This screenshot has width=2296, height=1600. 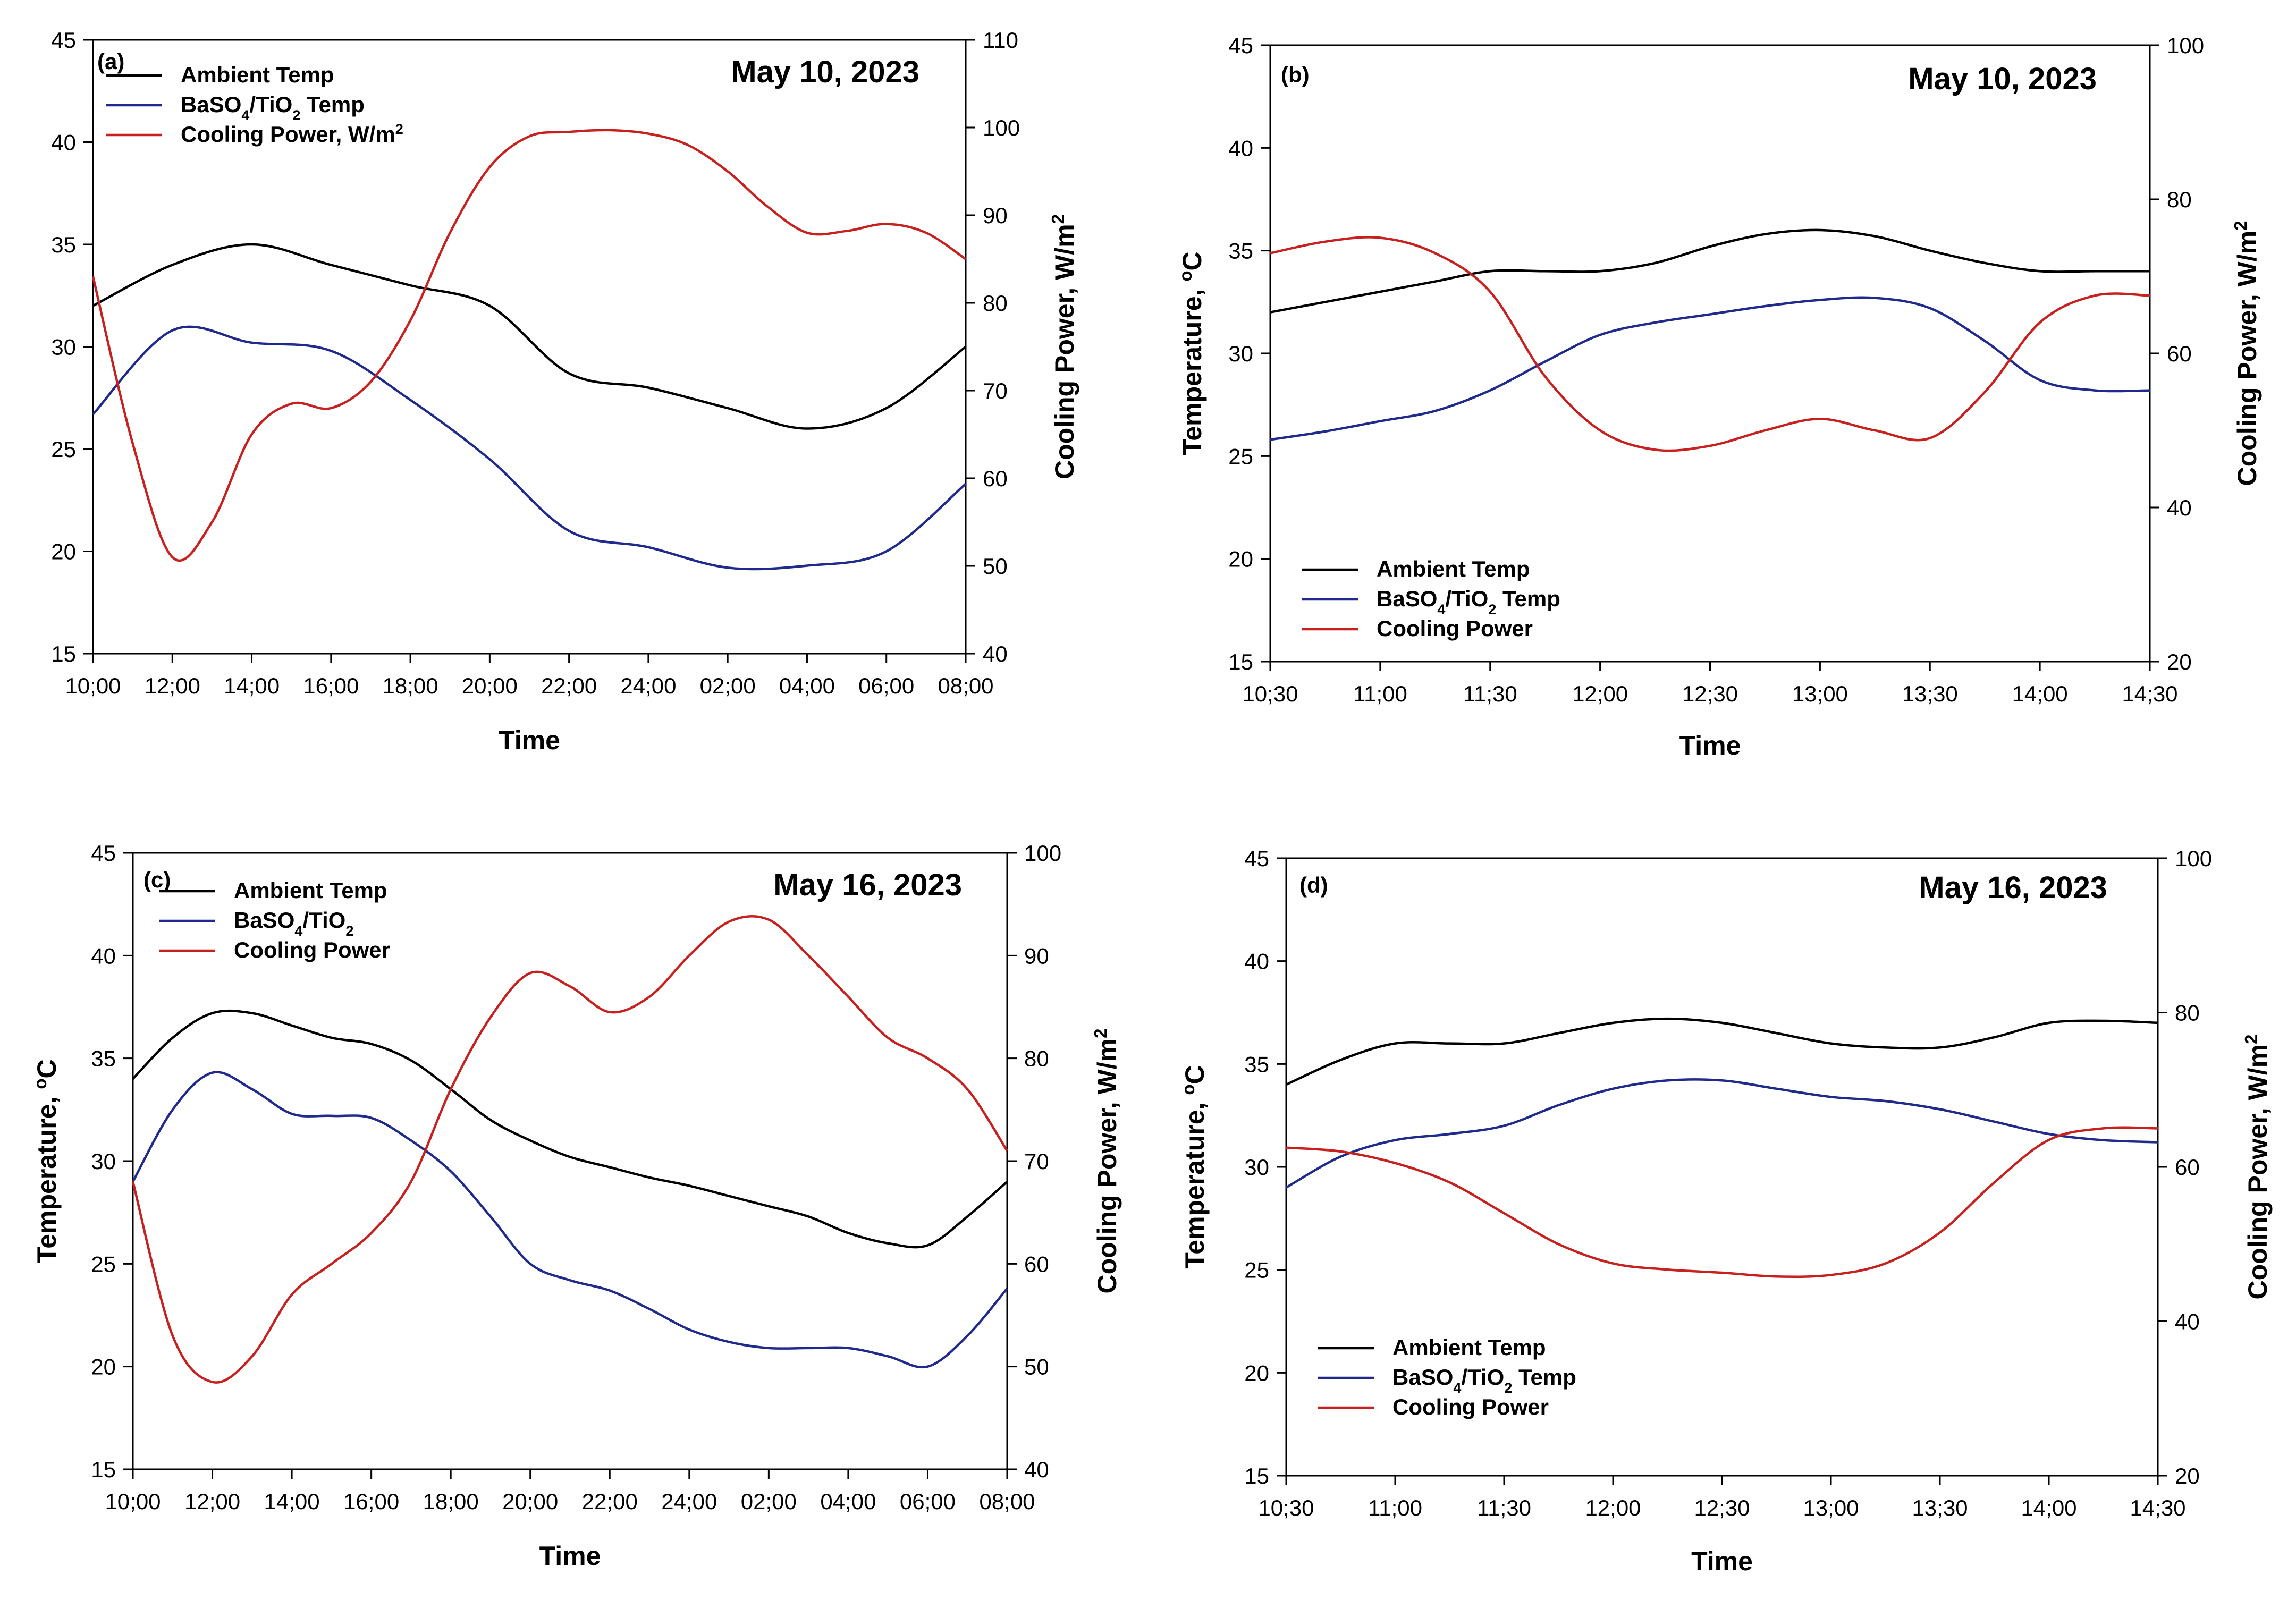 What do you see at coordinates (1036, 1367) in the screenshot?
I see `y2-tick-label: 50` at bounding box center [1036, 1367].